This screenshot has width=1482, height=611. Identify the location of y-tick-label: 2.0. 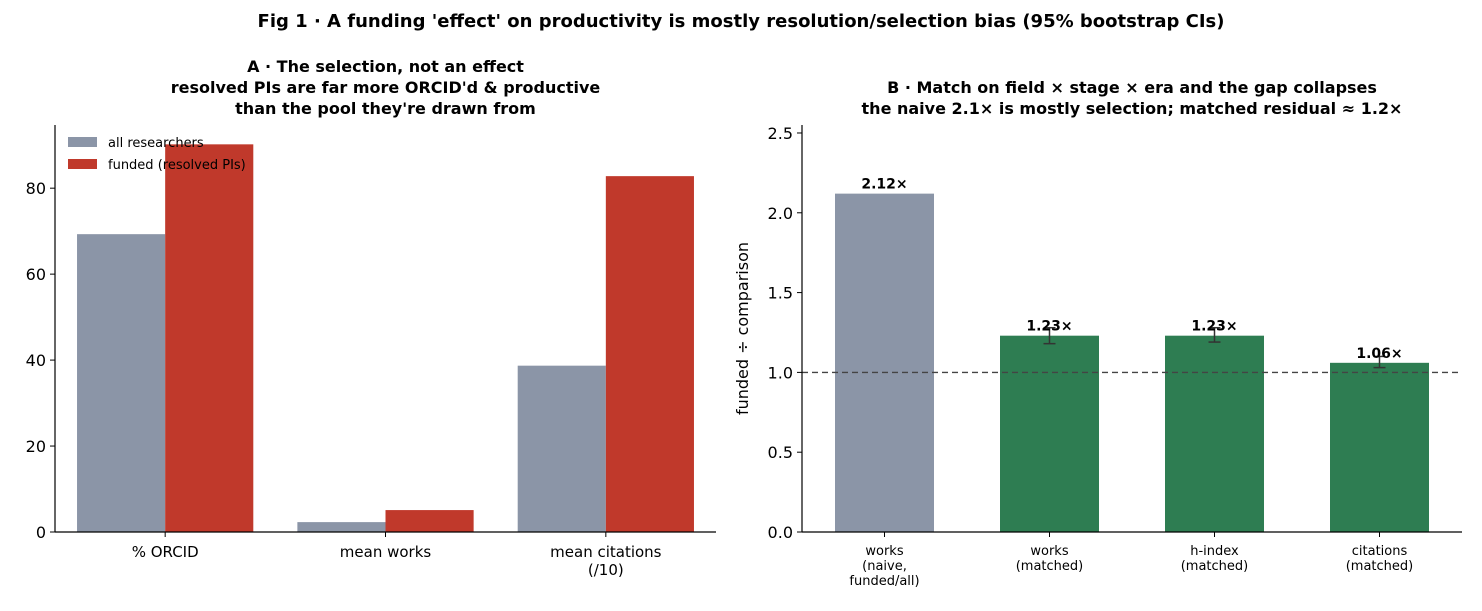
(780, 213).